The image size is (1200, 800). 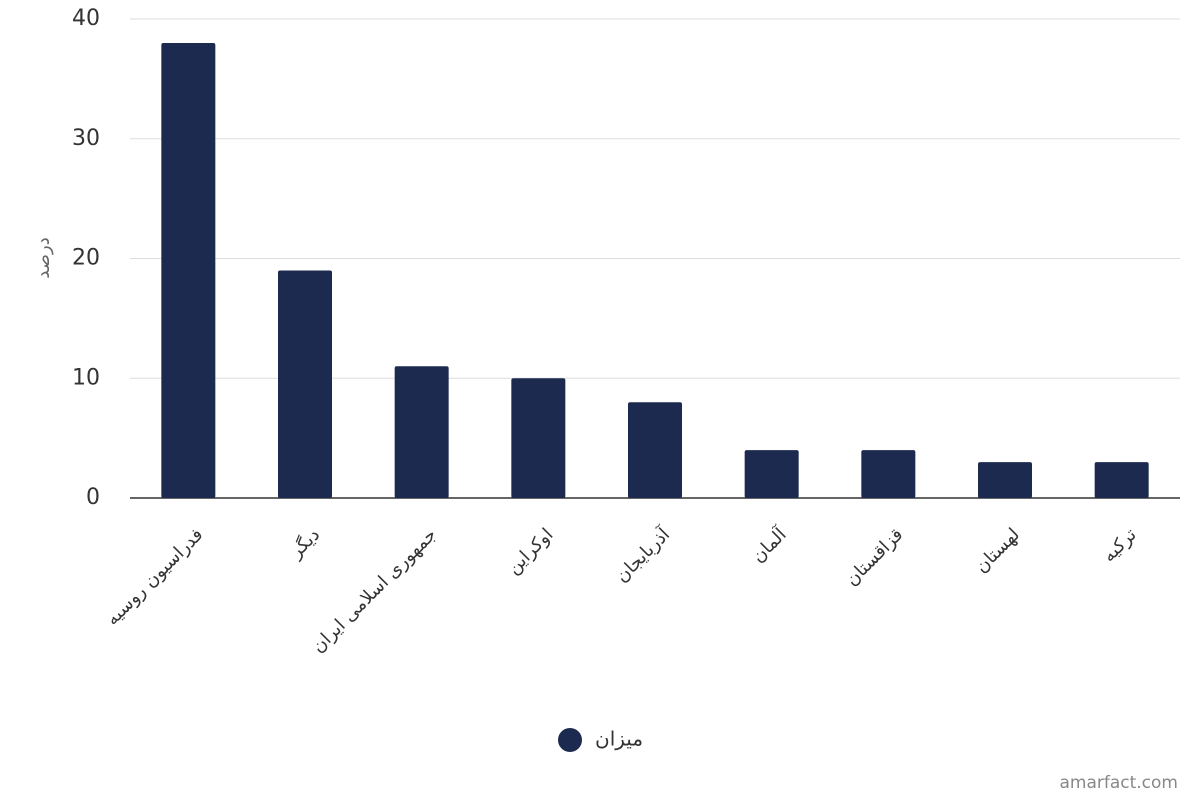 I want to click on credit: amarfact.com, so click(x=1118, y=783).